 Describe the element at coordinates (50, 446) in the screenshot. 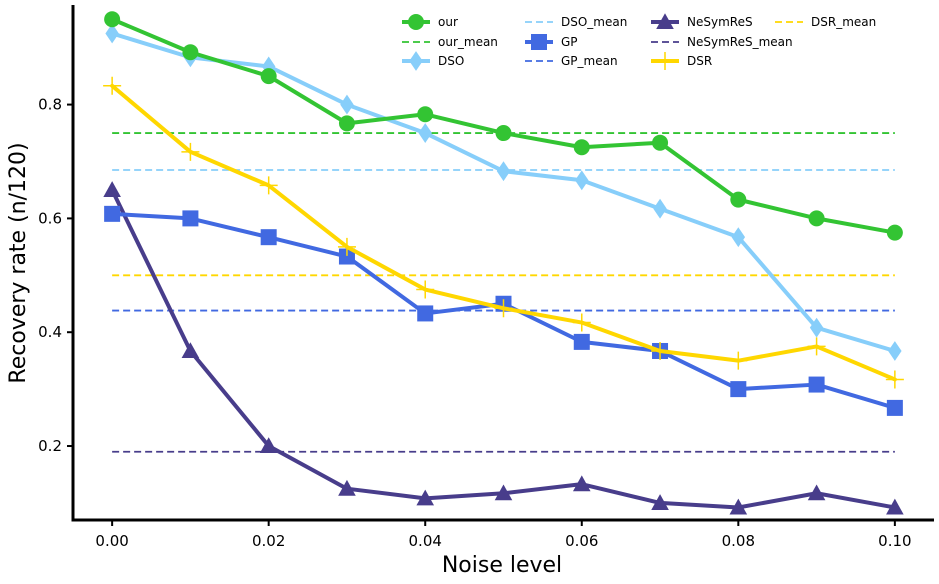

I see `y-tick-label: 0.2` at that location.